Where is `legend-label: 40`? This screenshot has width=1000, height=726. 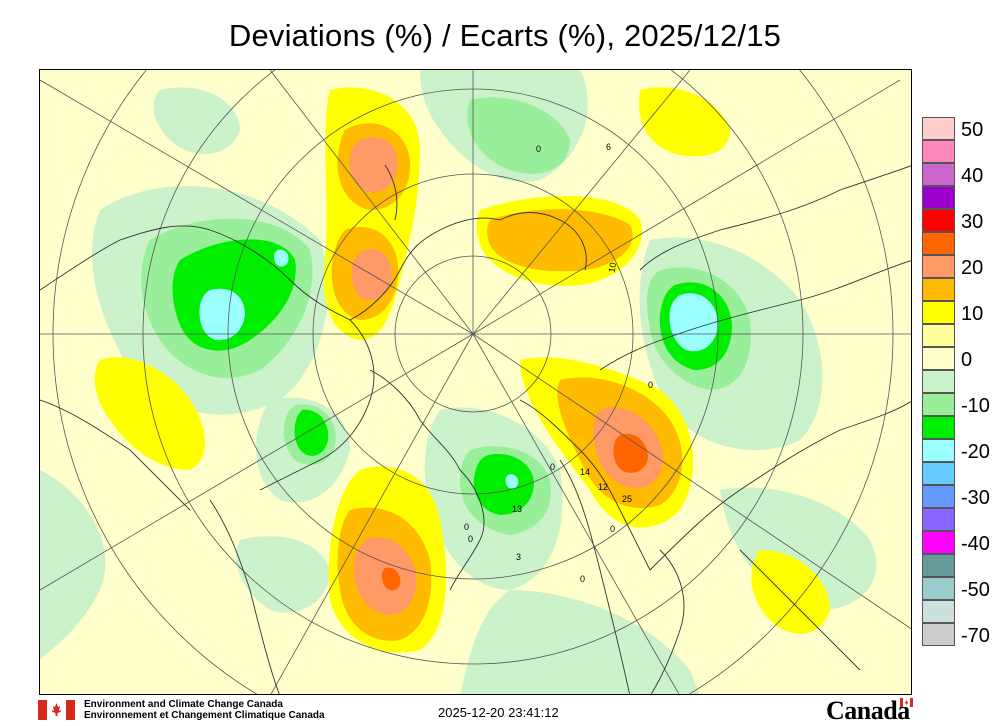
legend-label: 40 is located at coordinates (972, 176).